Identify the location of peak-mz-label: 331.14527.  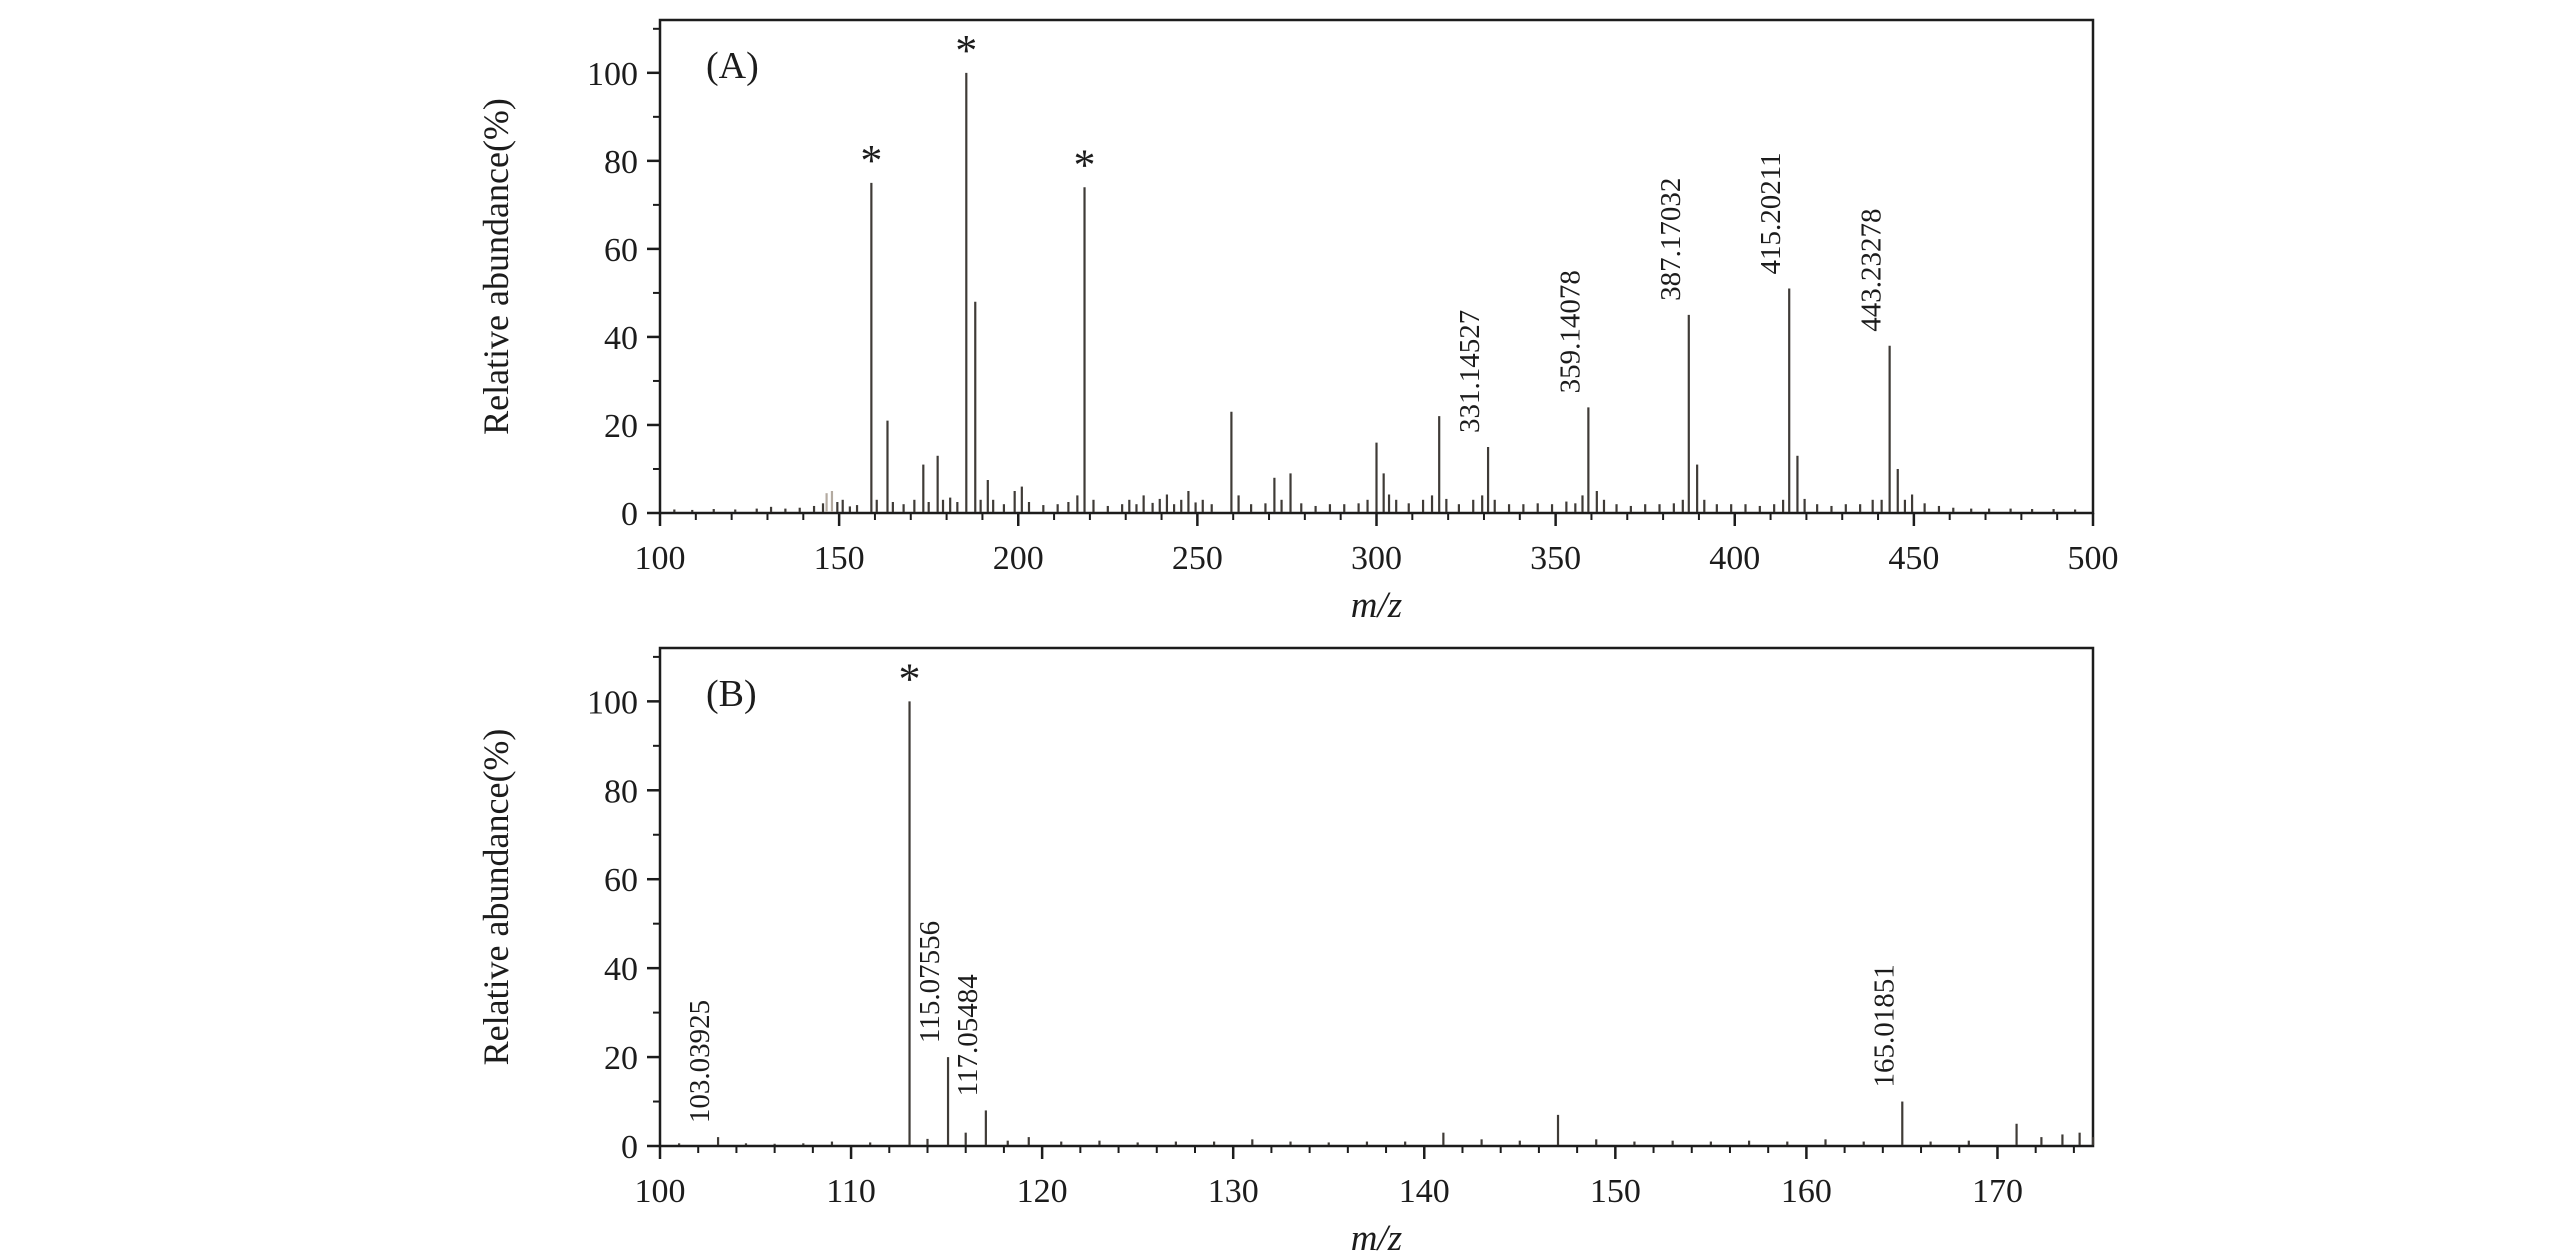
(1470, 371).